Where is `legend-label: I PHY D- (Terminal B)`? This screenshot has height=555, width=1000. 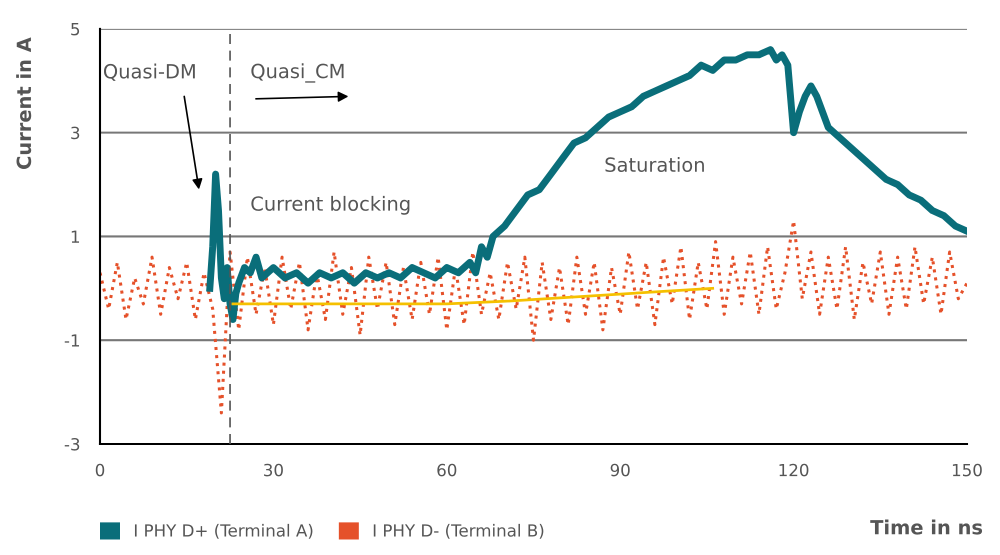
legend-label: I PHY D- (Terminal B) is located at coordinates (459, 531).